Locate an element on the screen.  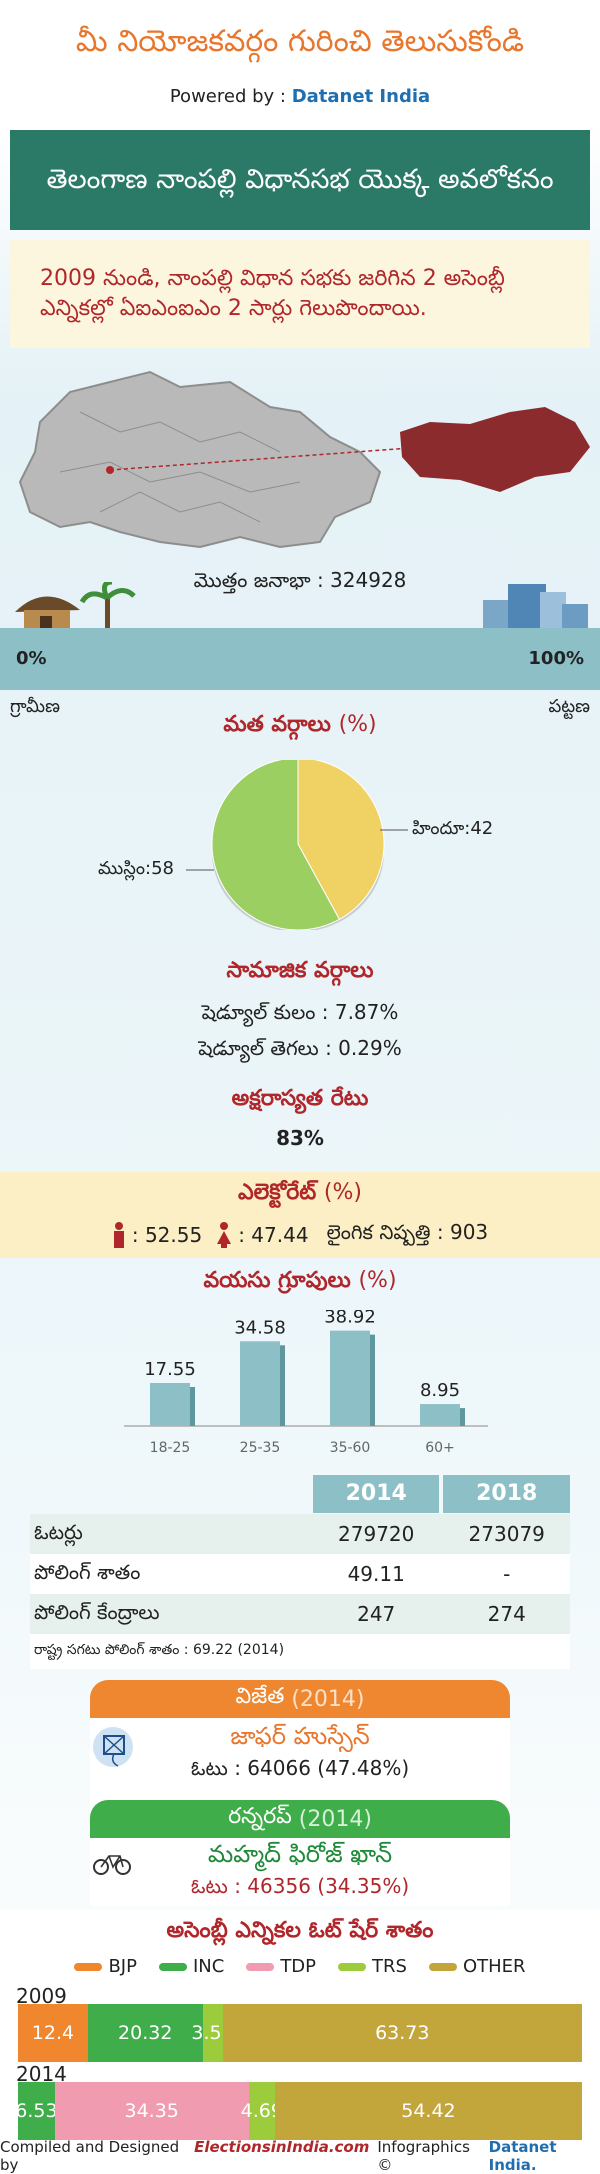
electorate-row: : 52.55 : 47.44 లైంగిక నిష్పత్తి : 903 is located at coordinates (300, 1234).